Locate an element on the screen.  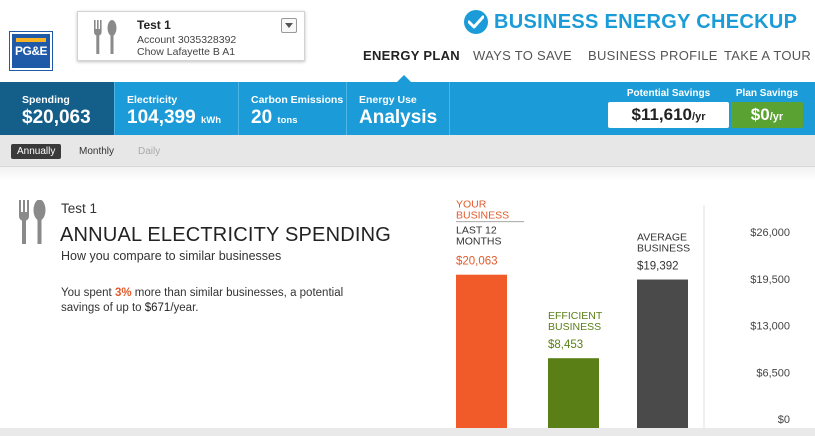
nav-take-a-tour: TAKE A TOUR is located at coordinates (768, 55).